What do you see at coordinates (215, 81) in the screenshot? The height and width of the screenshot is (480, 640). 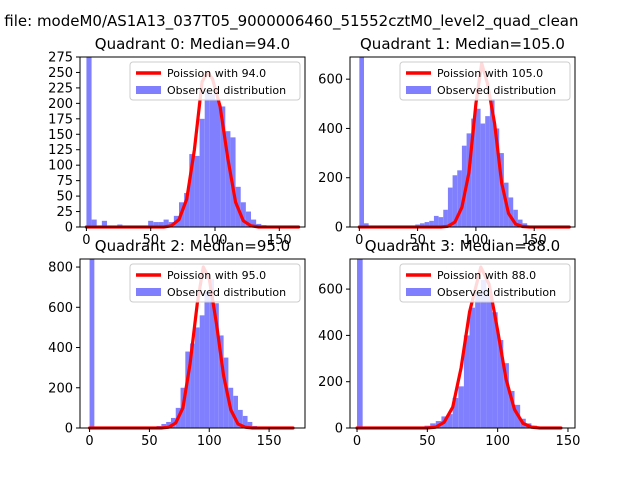 I see `legend: Poission with 94.0 Observed distribution` at bounding box center [215, 81].